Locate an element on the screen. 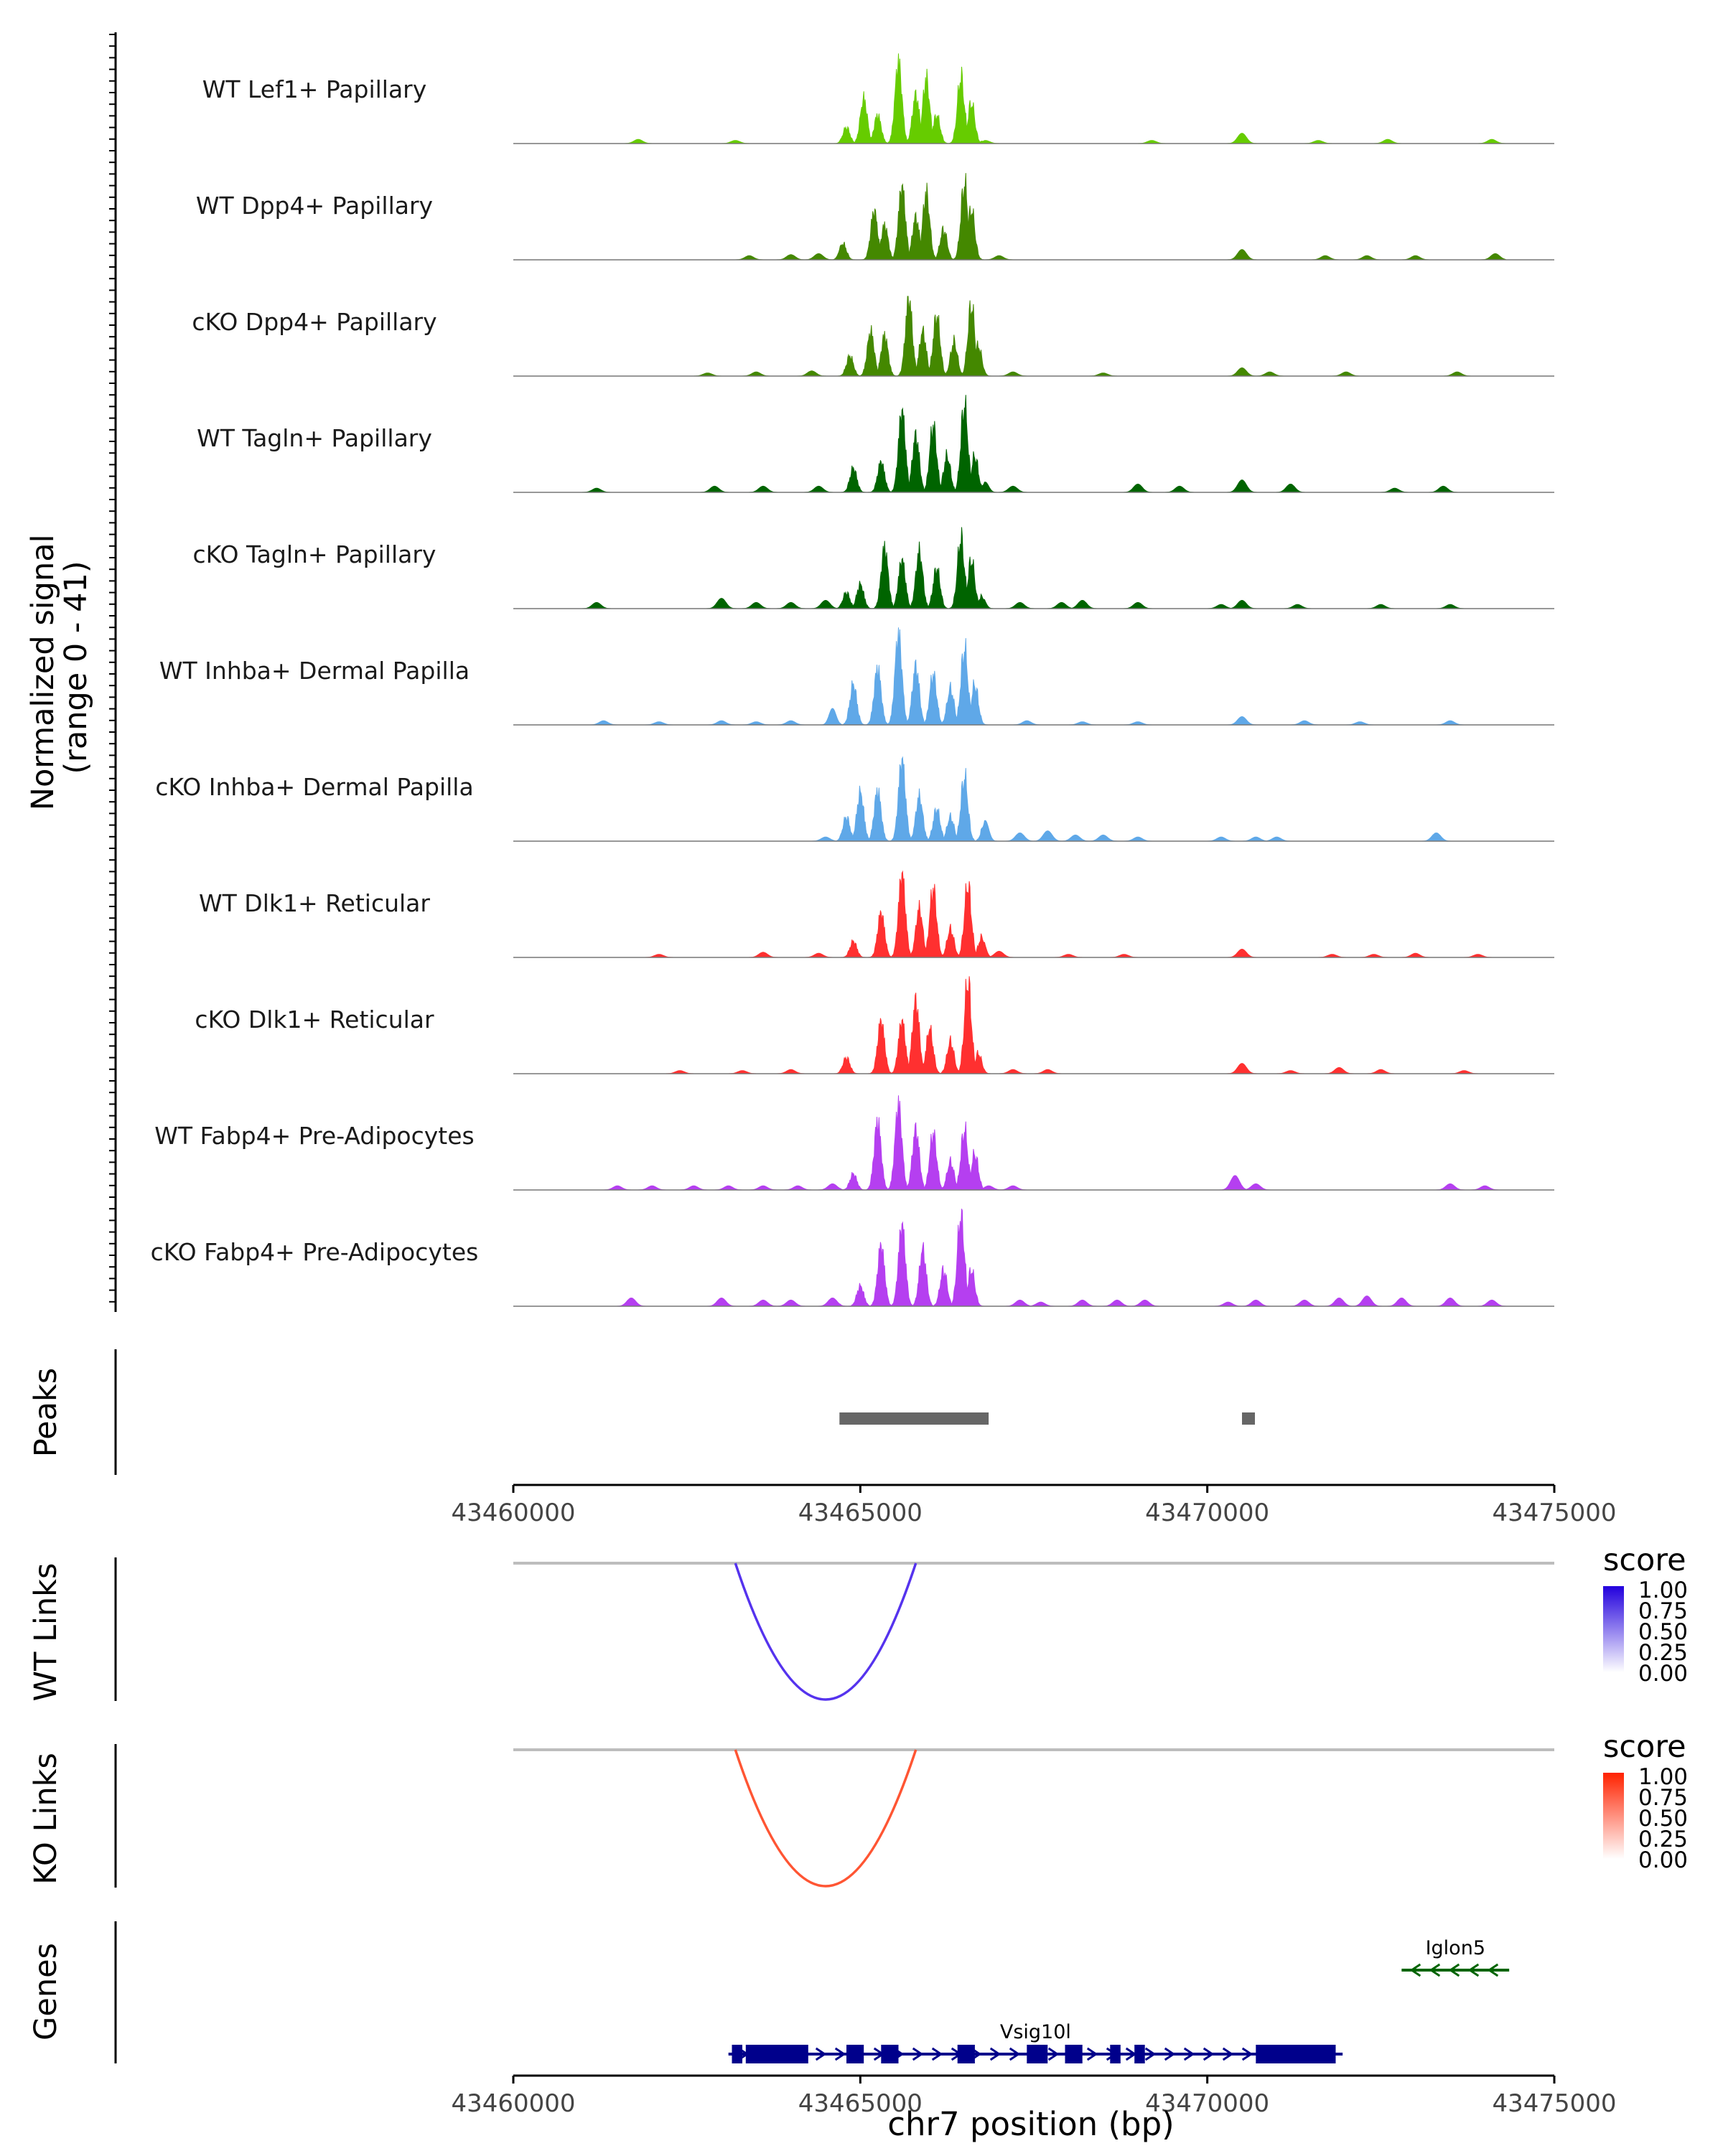 The height and width of the screenshot is (2156, 1723). coverage-track: WT Dpp4+ Papillary is located at coordinates (875, 217).